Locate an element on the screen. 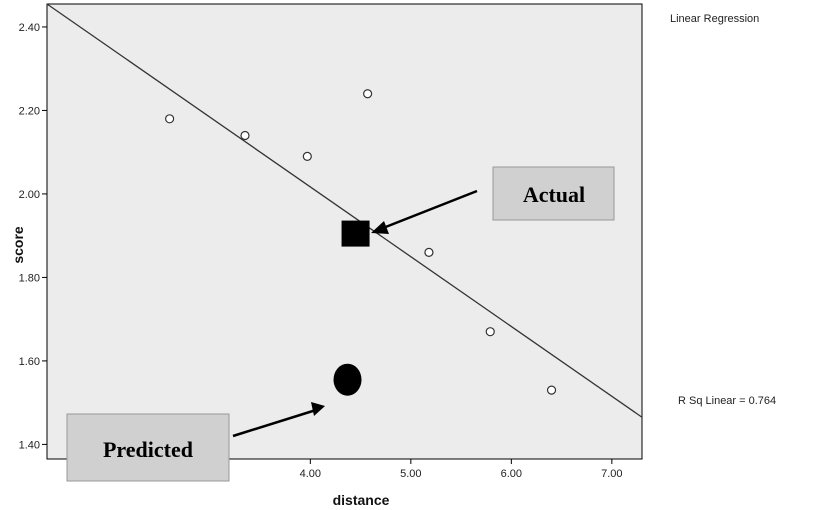 The height and width of the screenshot is (510, 817). actual-marker is located at coordinates (355, 233).